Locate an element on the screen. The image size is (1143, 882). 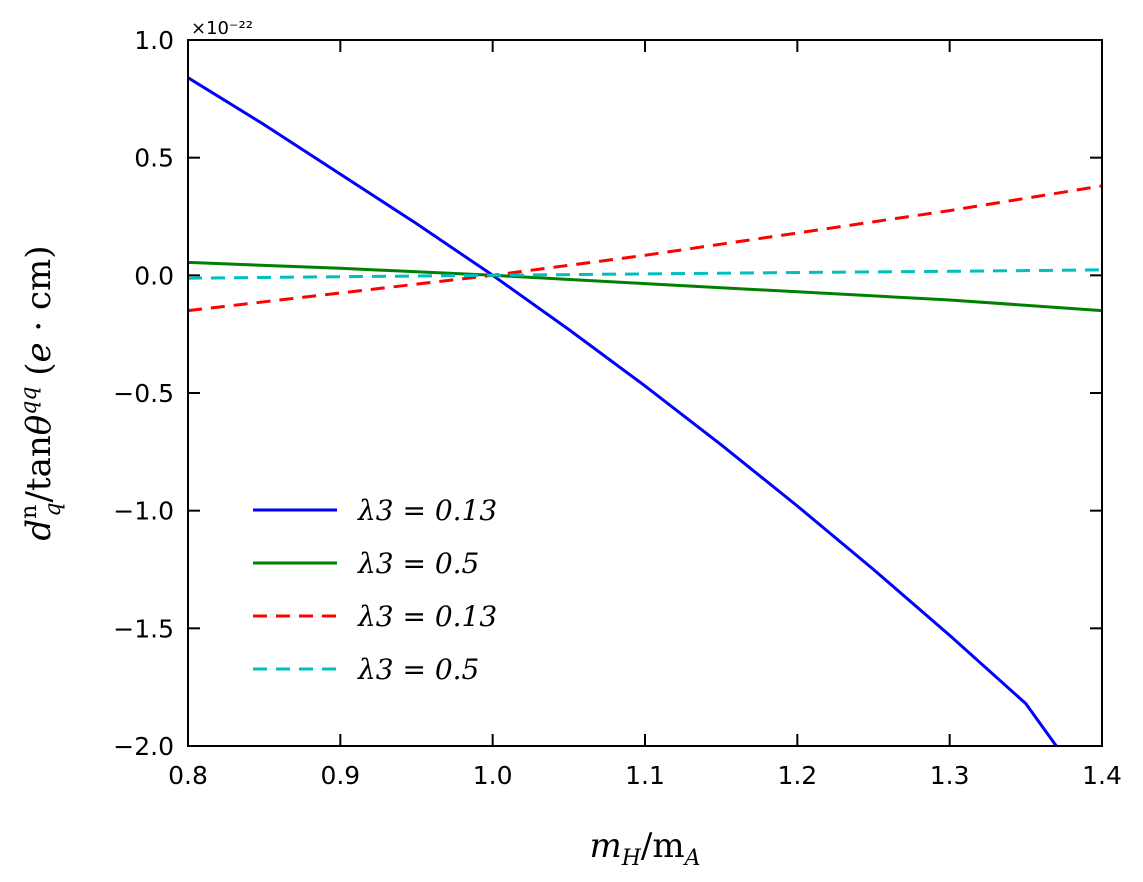
x-tick-label: 1.2 is located at coordinates (797, 775).